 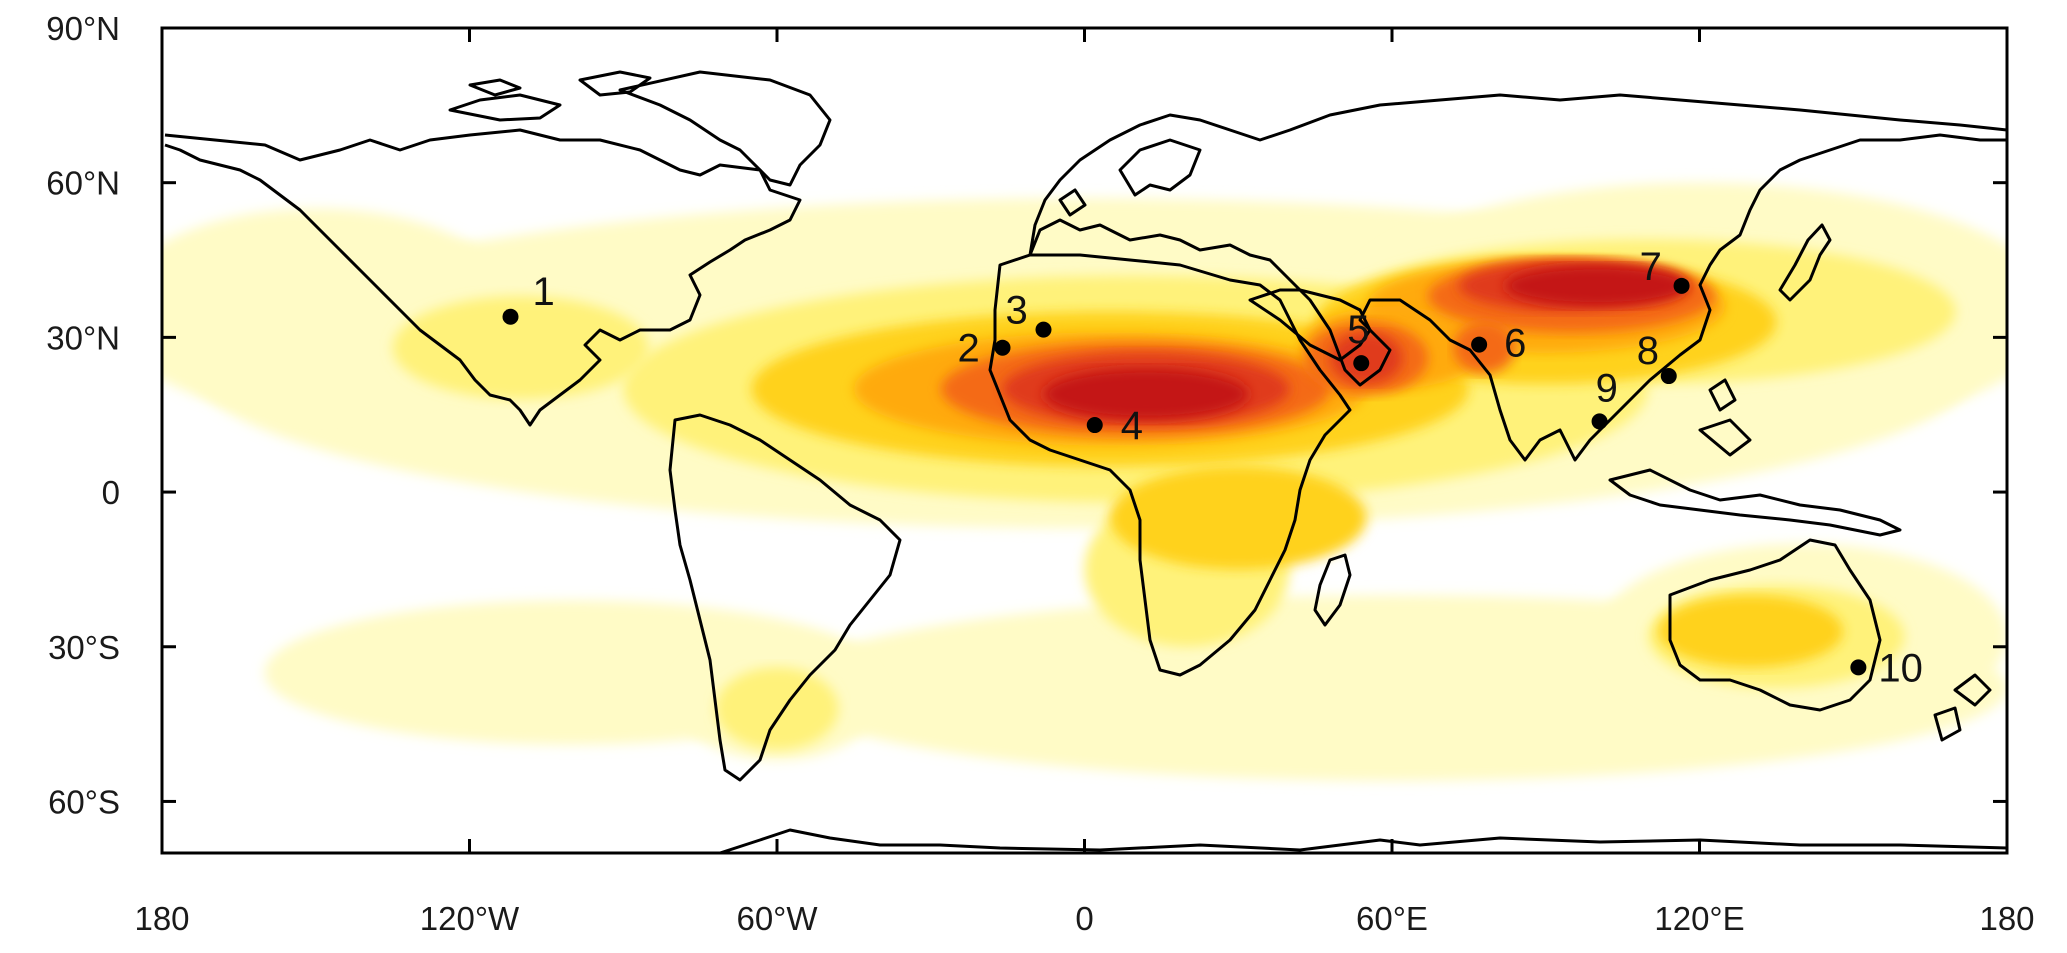 What do you see at coordinates (483, 277) in the screenshot?
I see `coastline-north-america` at bounding box center [483, 277].